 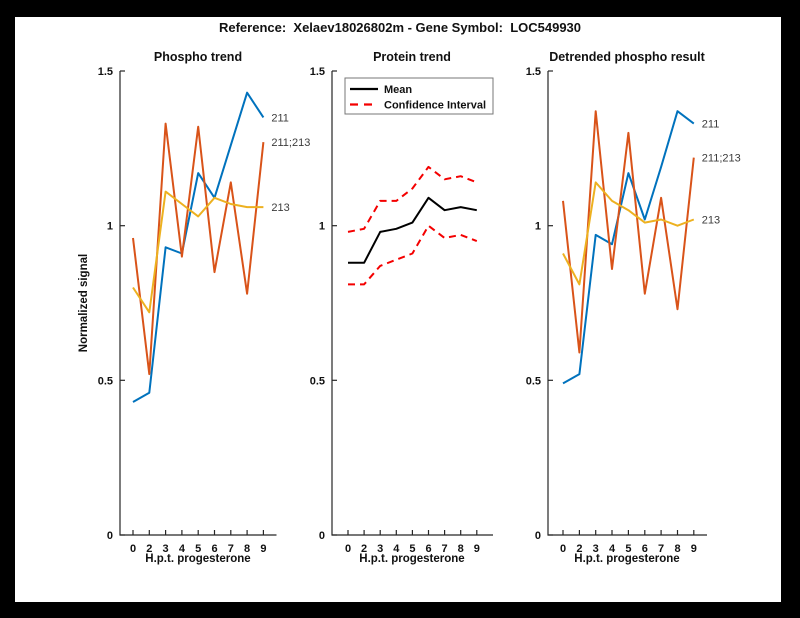 I want to click on series-line-Confidence Interval upper, so click(x=412, y=199).